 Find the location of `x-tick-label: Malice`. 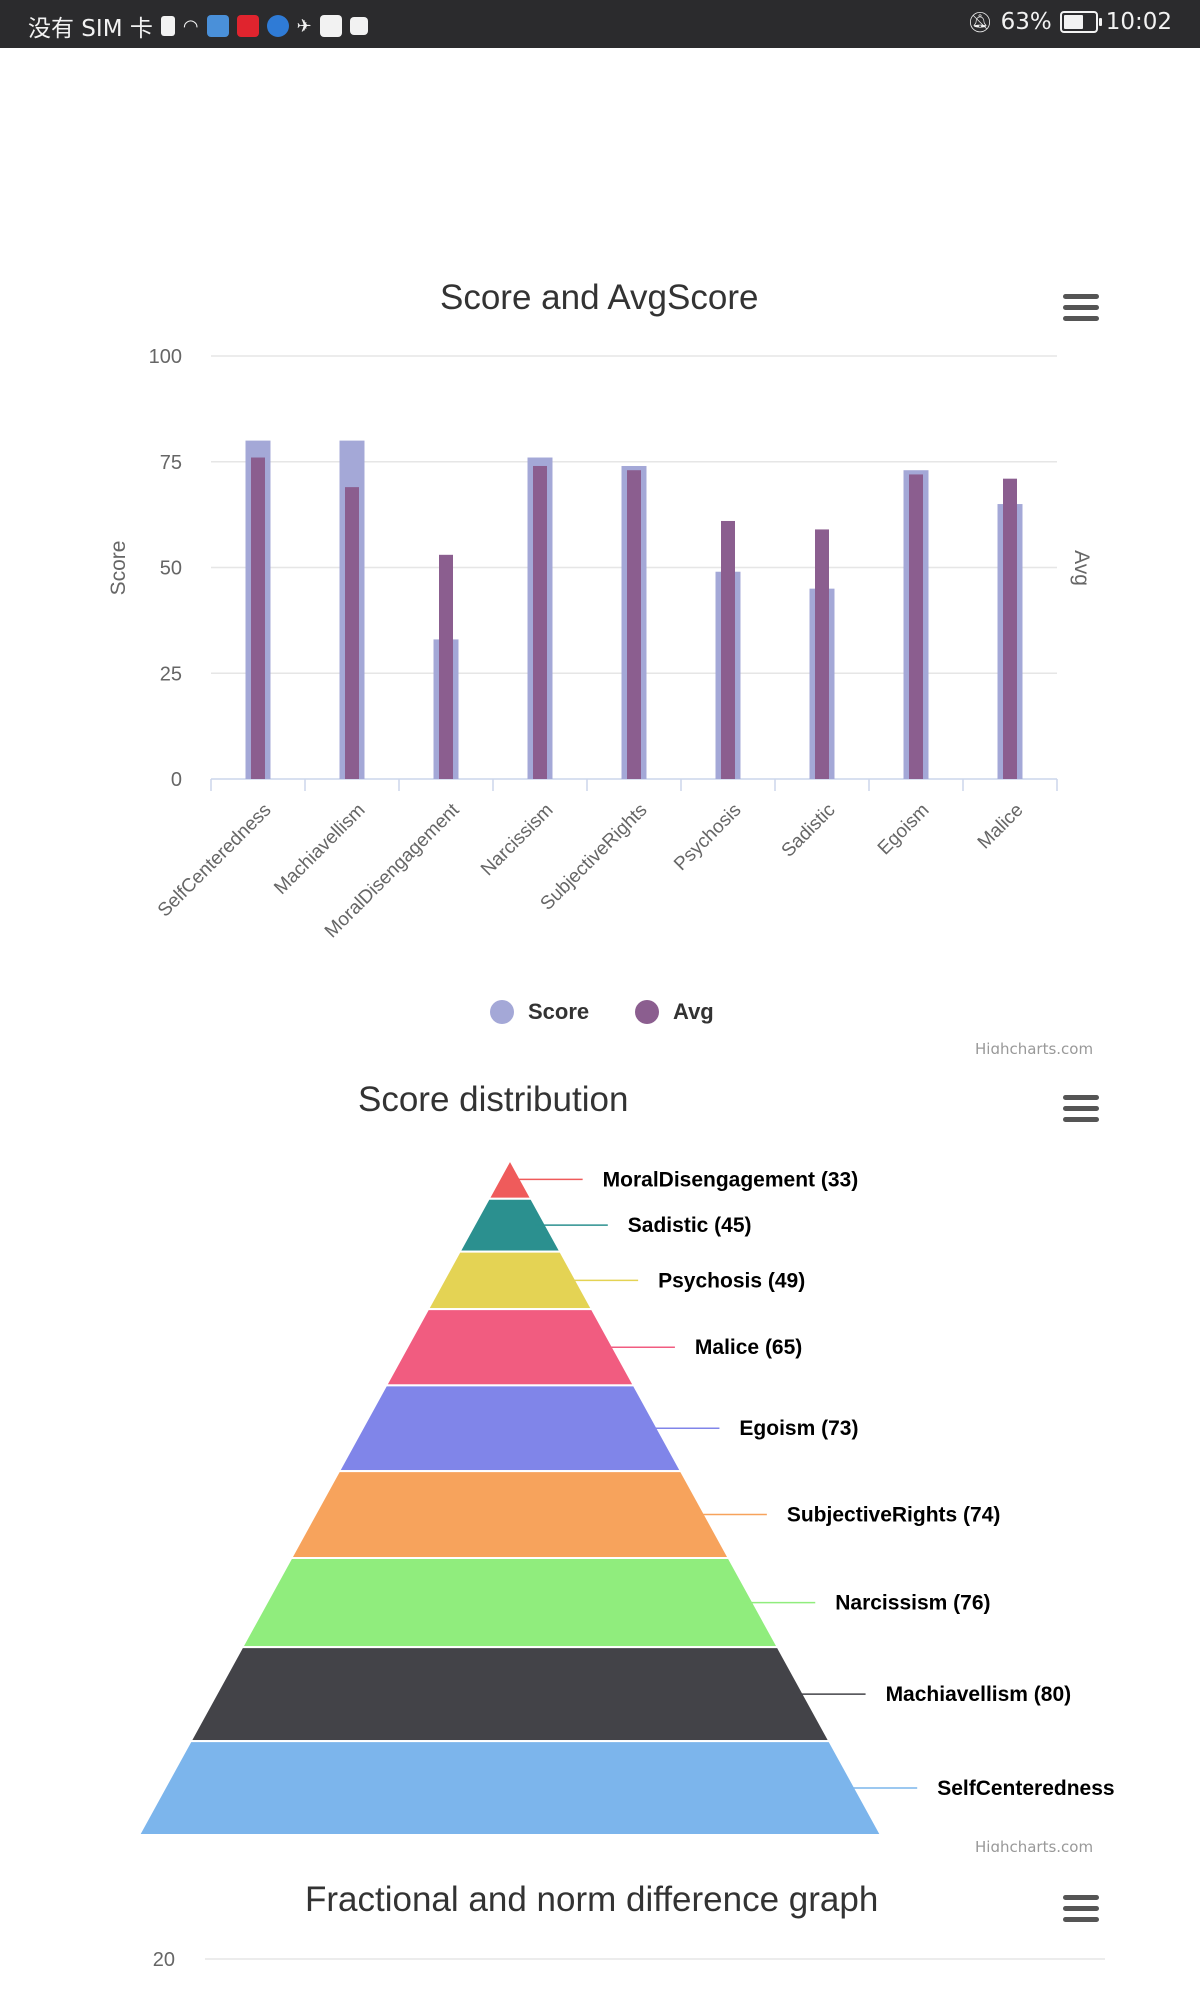

x-tick-label: Malice is located at coordinates (1001, 827).